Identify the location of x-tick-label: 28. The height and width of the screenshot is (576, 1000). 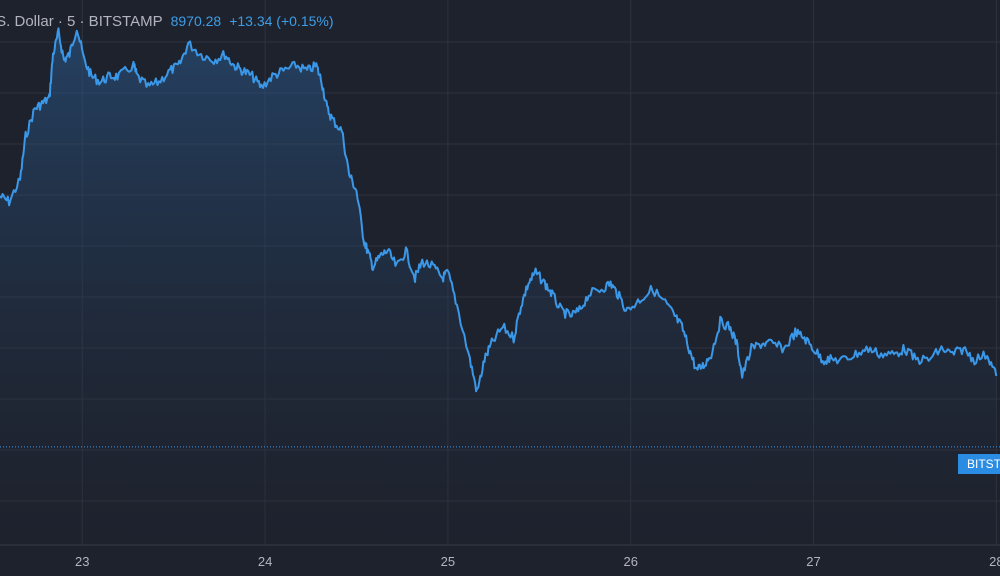
(994, 561).